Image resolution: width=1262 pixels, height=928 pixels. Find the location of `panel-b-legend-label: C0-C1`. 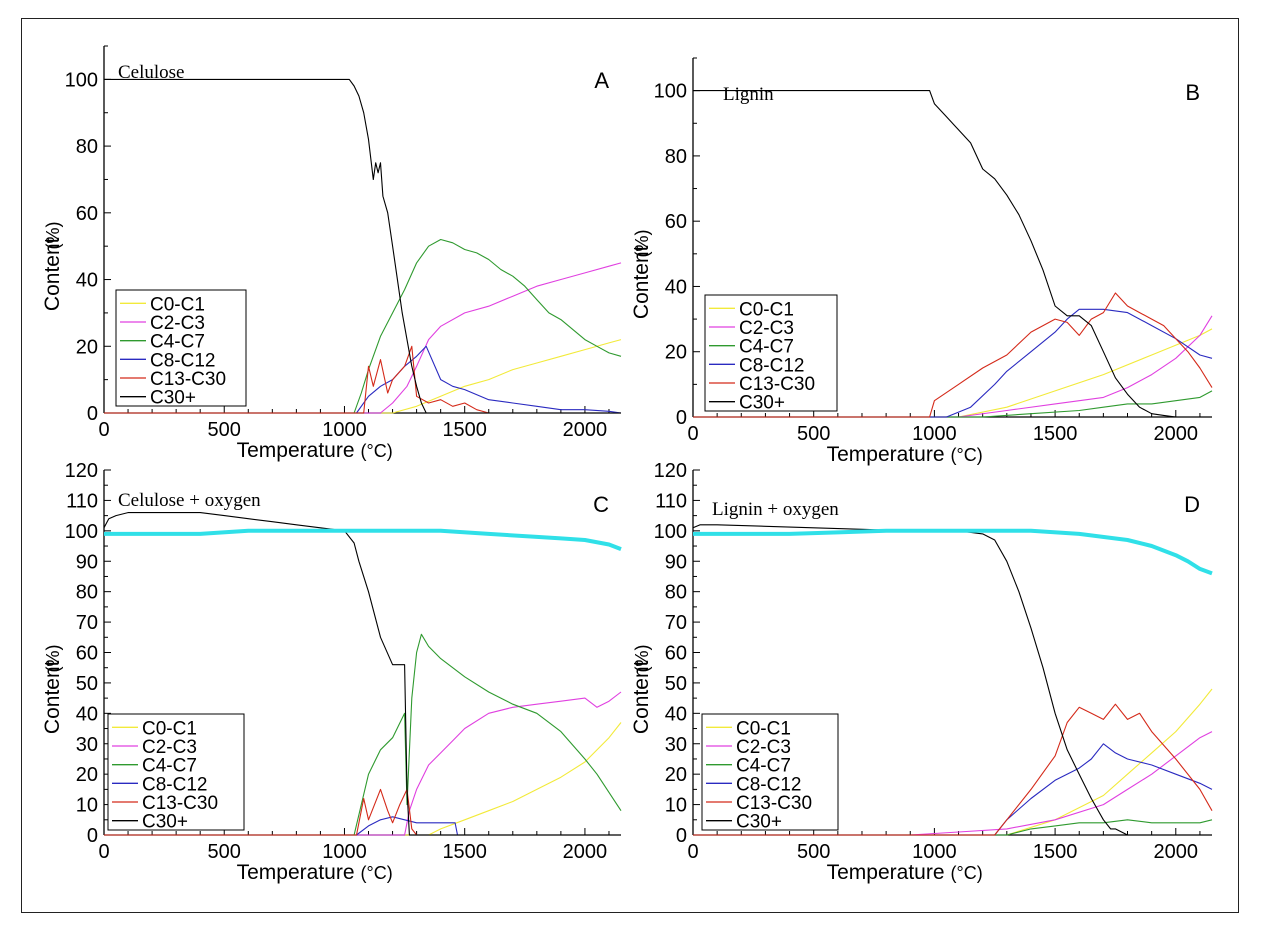

panel-b-legend-label: C0-C1 is located at coordinates (766, 309).